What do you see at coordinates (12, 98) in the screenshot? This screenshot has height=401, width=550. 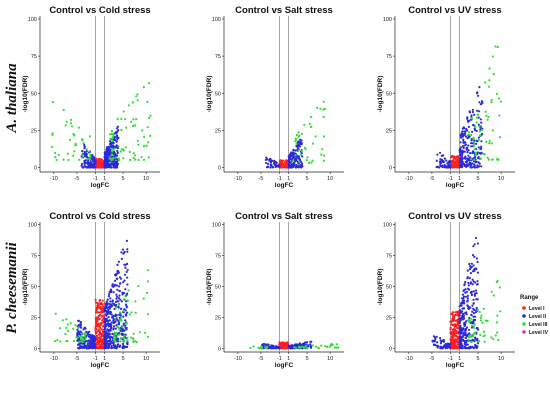 I see `species-label-a-thaliana: A. thaliana` at bounding box center [12, 98].